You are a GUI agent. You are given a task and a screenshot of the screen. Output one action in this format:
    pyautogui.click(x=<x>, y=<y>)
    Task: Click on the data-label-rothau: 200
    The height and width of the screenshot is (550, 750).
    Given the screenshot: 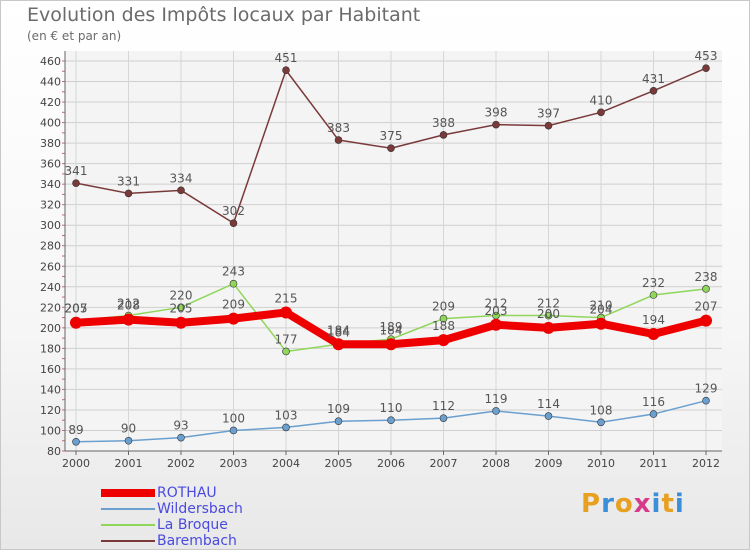 What is the action you would take?
    pyautogui.click(x=548, y=314)
    